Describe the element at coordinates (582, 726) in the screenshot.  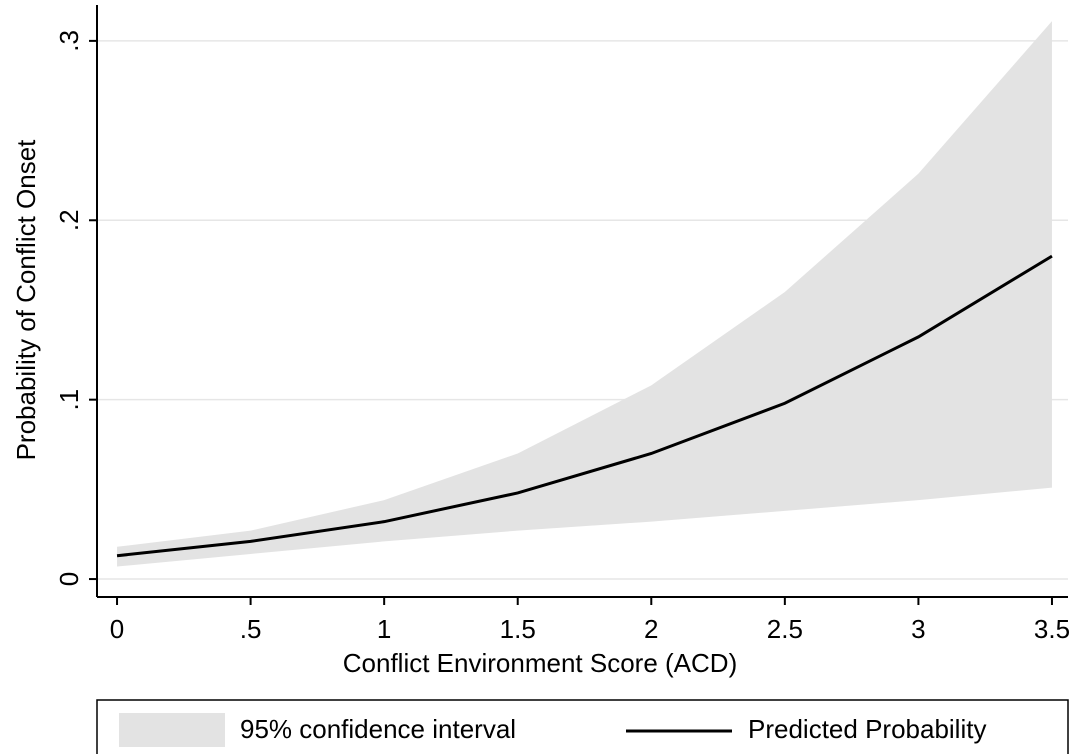
I see `legend-box` at that location.